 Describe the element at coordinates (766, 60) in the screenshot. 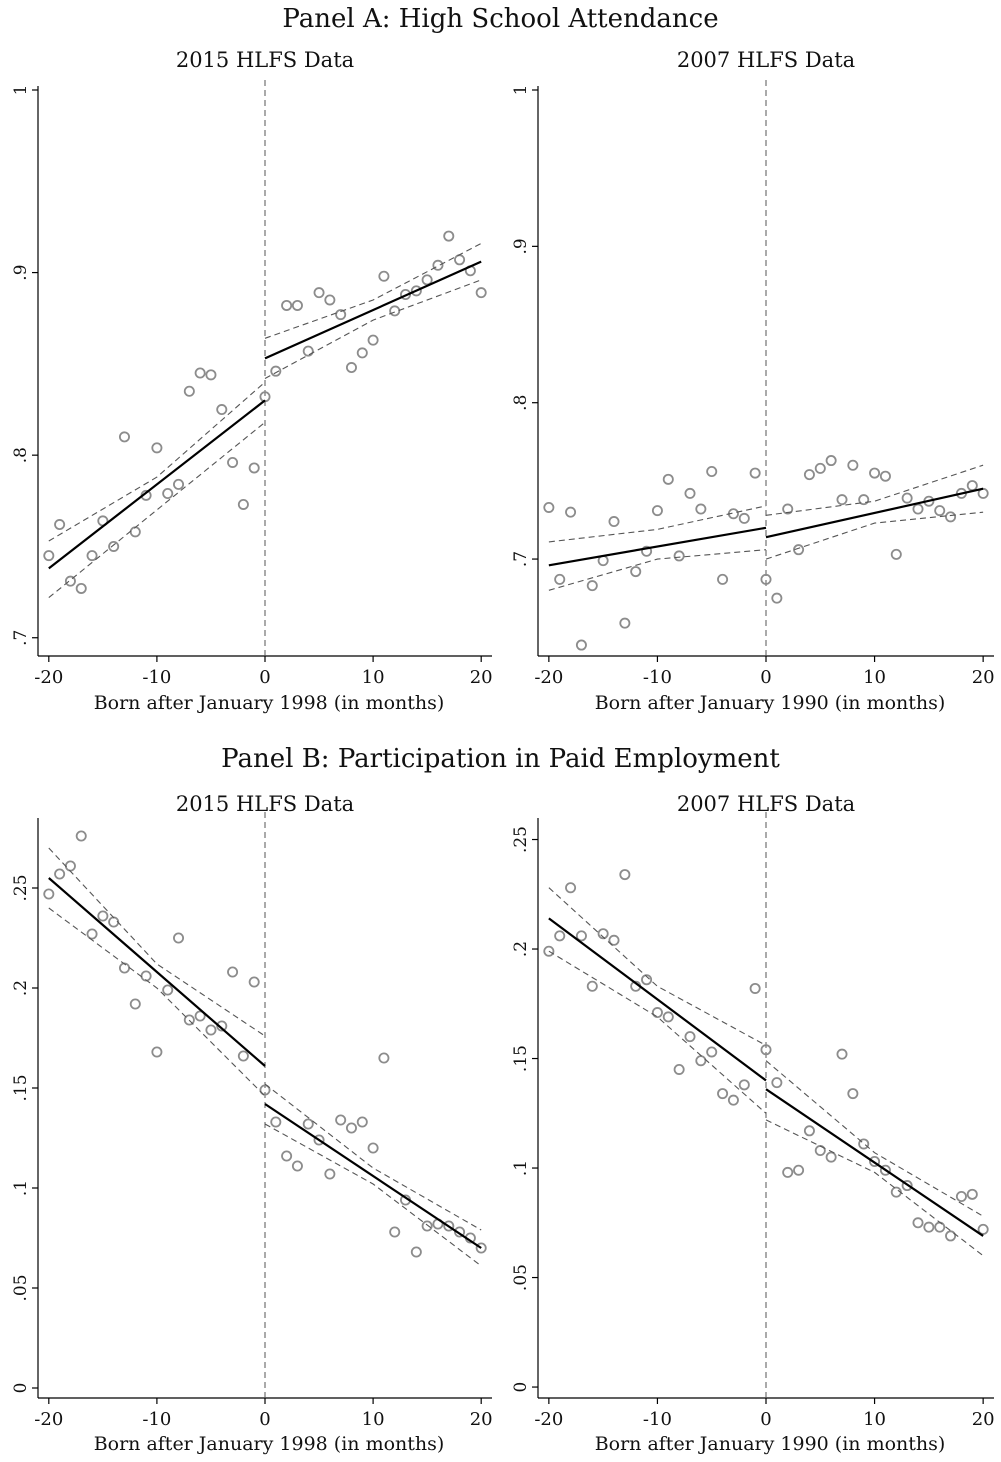

I see `subplot-title: 2007 HLFS Data` at that location.